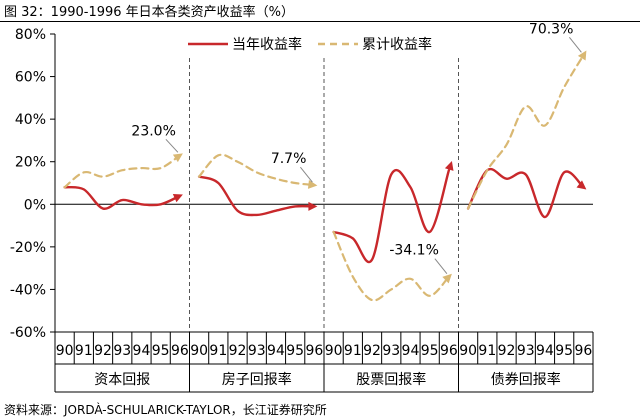  Describe the element at coordinates (165, 410) in the screenshot. I see `figure-source: 资料来源：JORDÀ-SCHULARICK-TAYLOR，长江证券研究所` at that location.